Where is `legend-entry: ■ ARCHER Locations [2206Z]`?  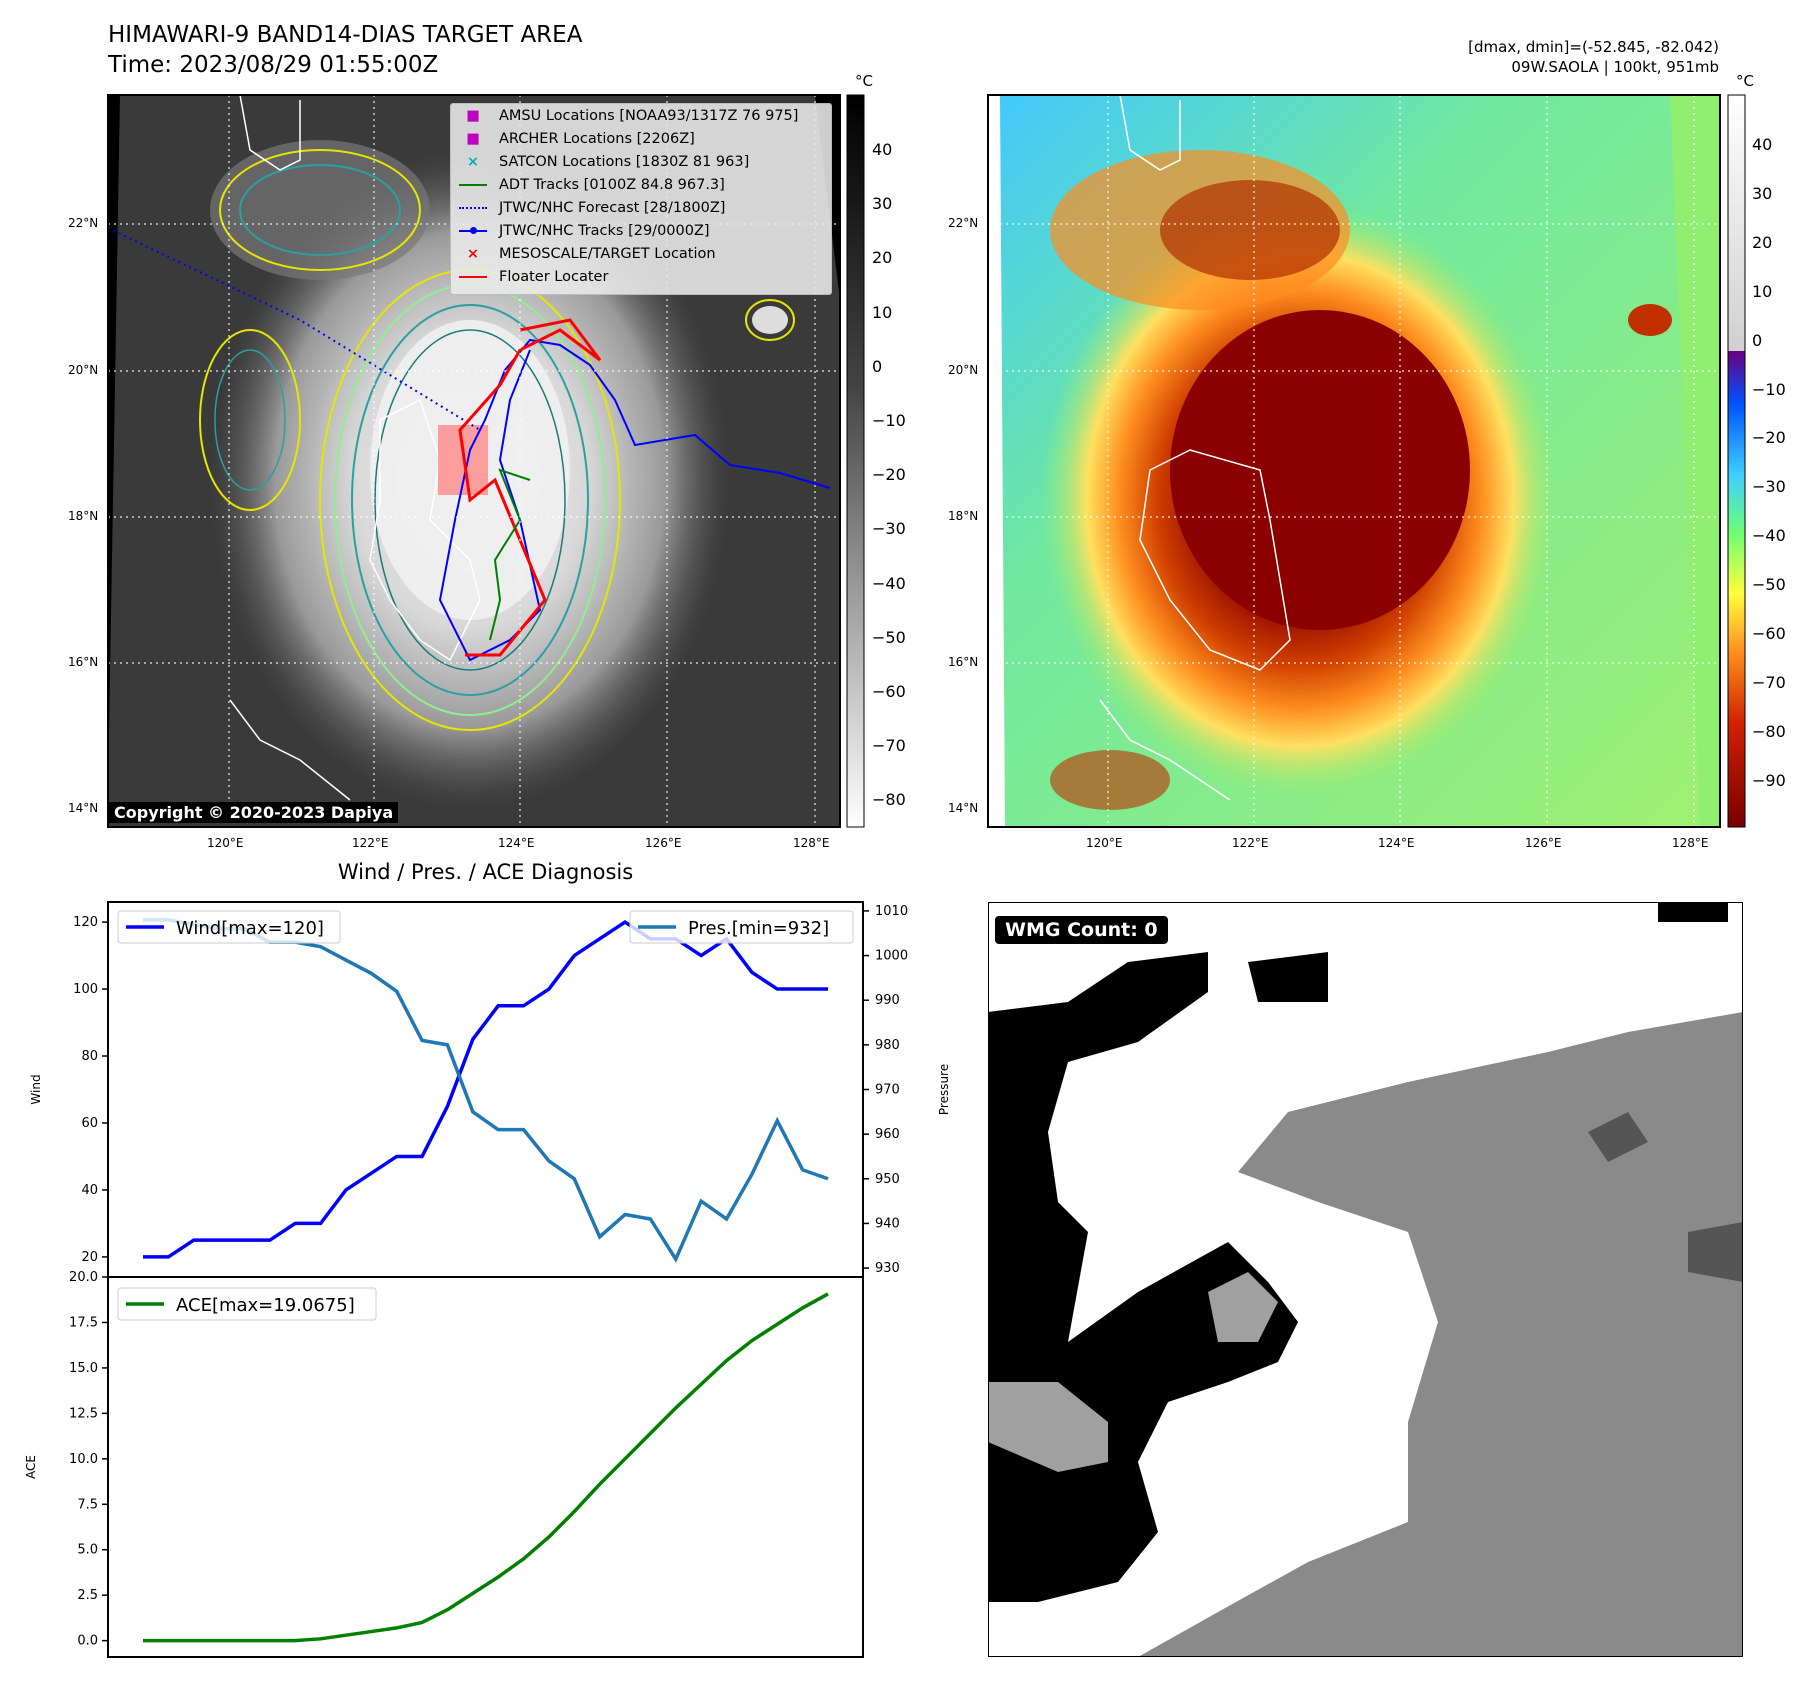
legend-entry: ■ ARCHER Locations [2206Z] is located at coordinates (577, 139).